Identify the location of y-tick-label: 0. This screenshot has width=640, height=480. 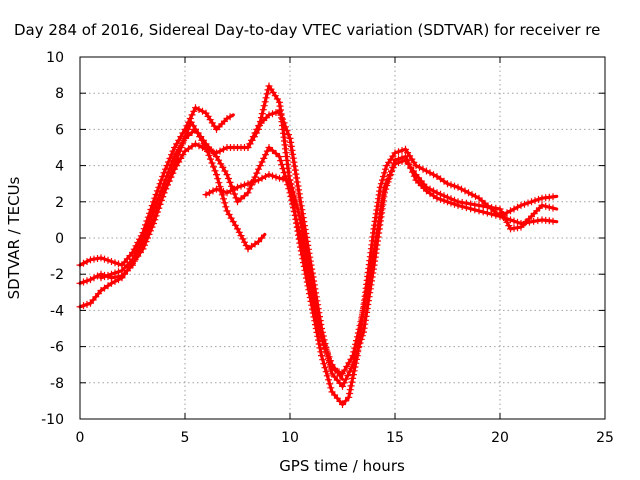
(59, 239).